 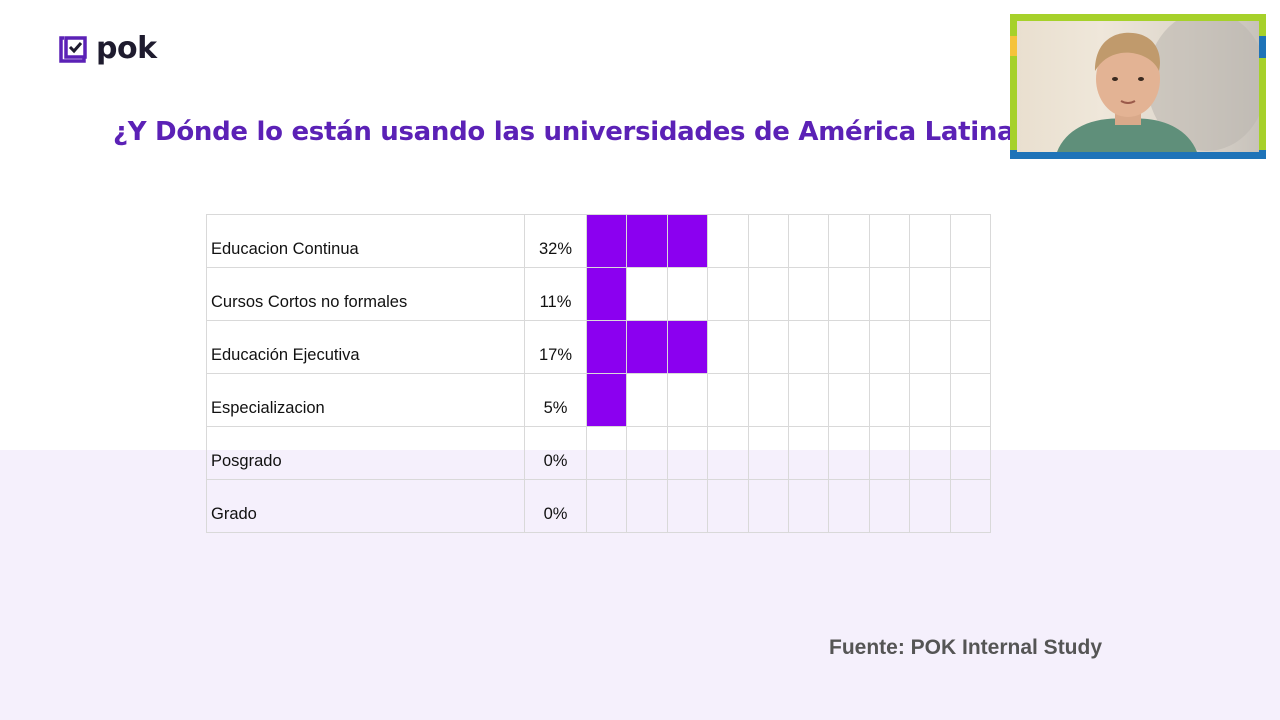 I want to click on row-percentage: 5%, so click(x=555, y=400).